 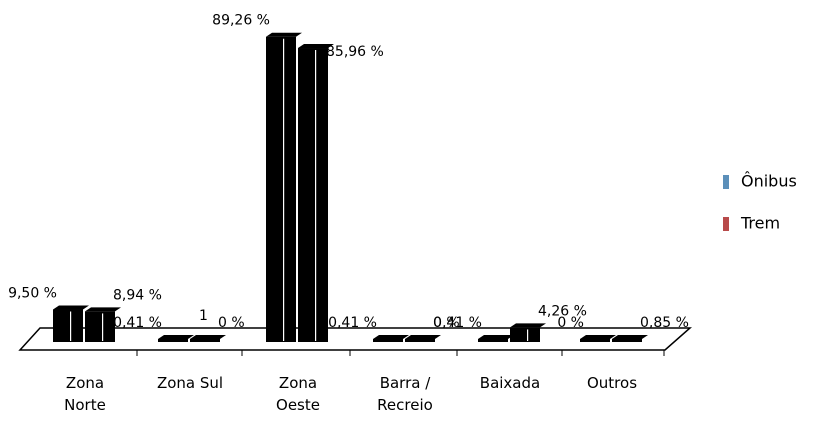 What do you see at coordinates (760, 223) in the screenshot?
I see `legend-label: Trem` at bounding box center [760, 223].